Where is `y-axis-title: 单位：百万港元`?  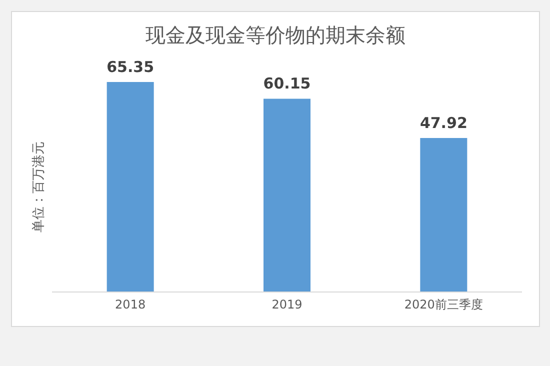
y-axis-title: 单位：百万港元 is located at coordinates (38, 187).